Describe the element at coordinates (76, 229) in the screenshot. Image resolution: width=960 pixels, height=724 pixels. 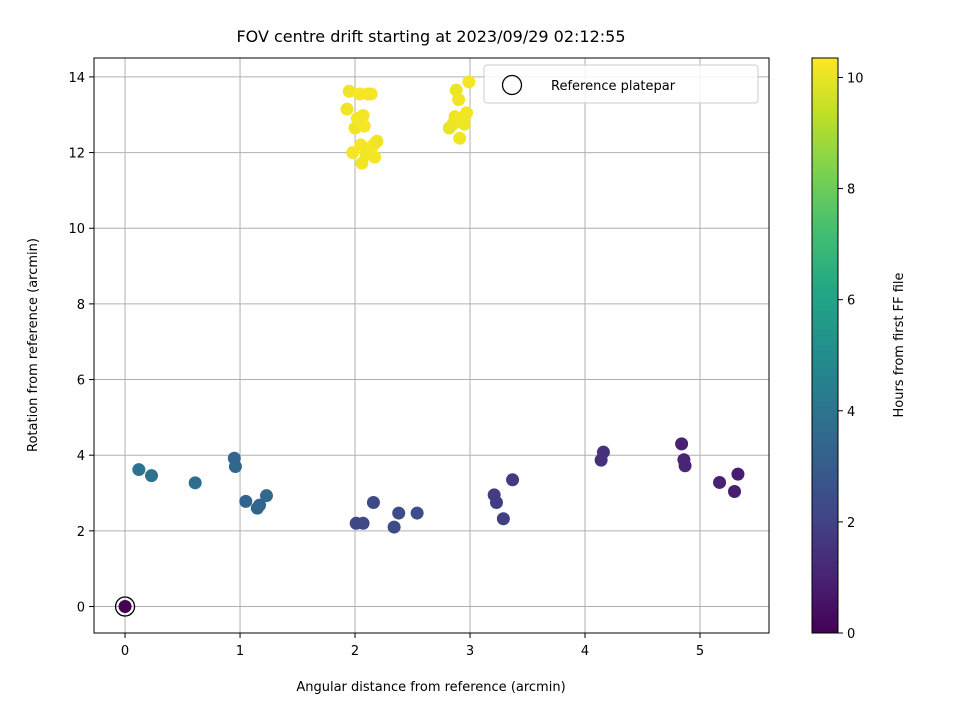
I see `y-tick-label: 10` at that location.